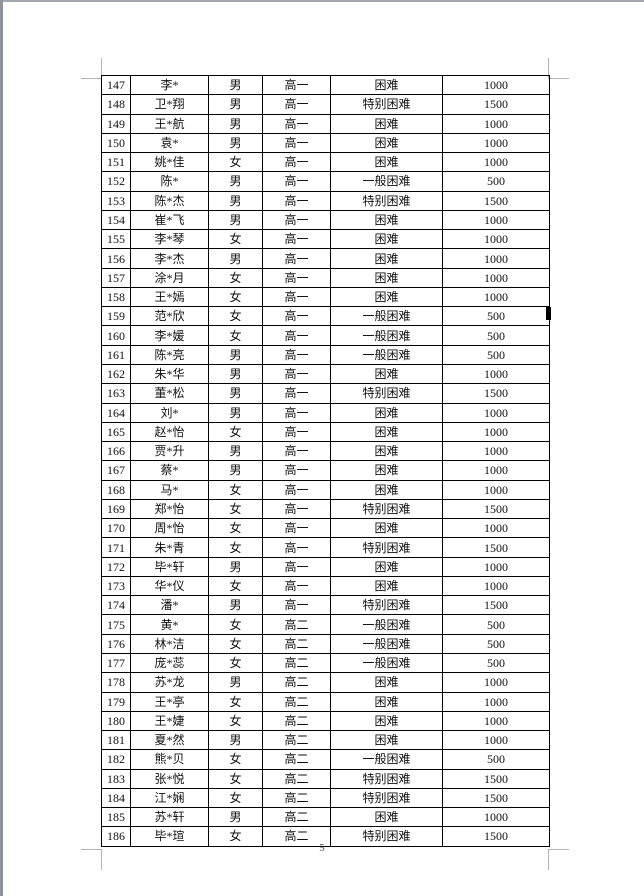 This screenshot has height=896, width=644. I want to click on difficulty-cell: 一般困难, so click(386, 354).